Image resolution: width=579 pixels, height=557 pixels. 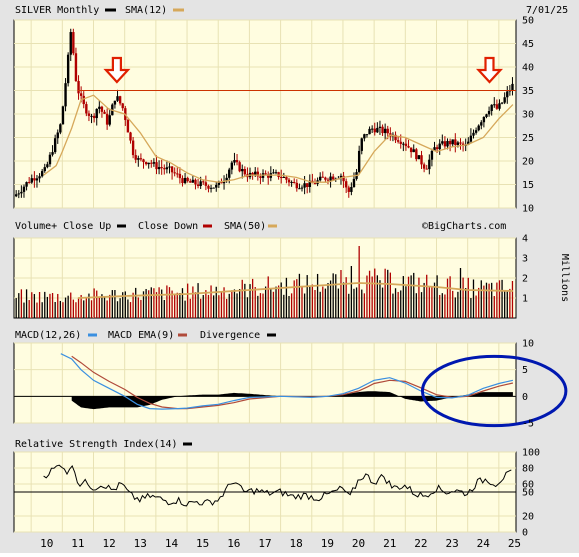 I want to click on volume-up-swatch, so click(x=121, y=226).